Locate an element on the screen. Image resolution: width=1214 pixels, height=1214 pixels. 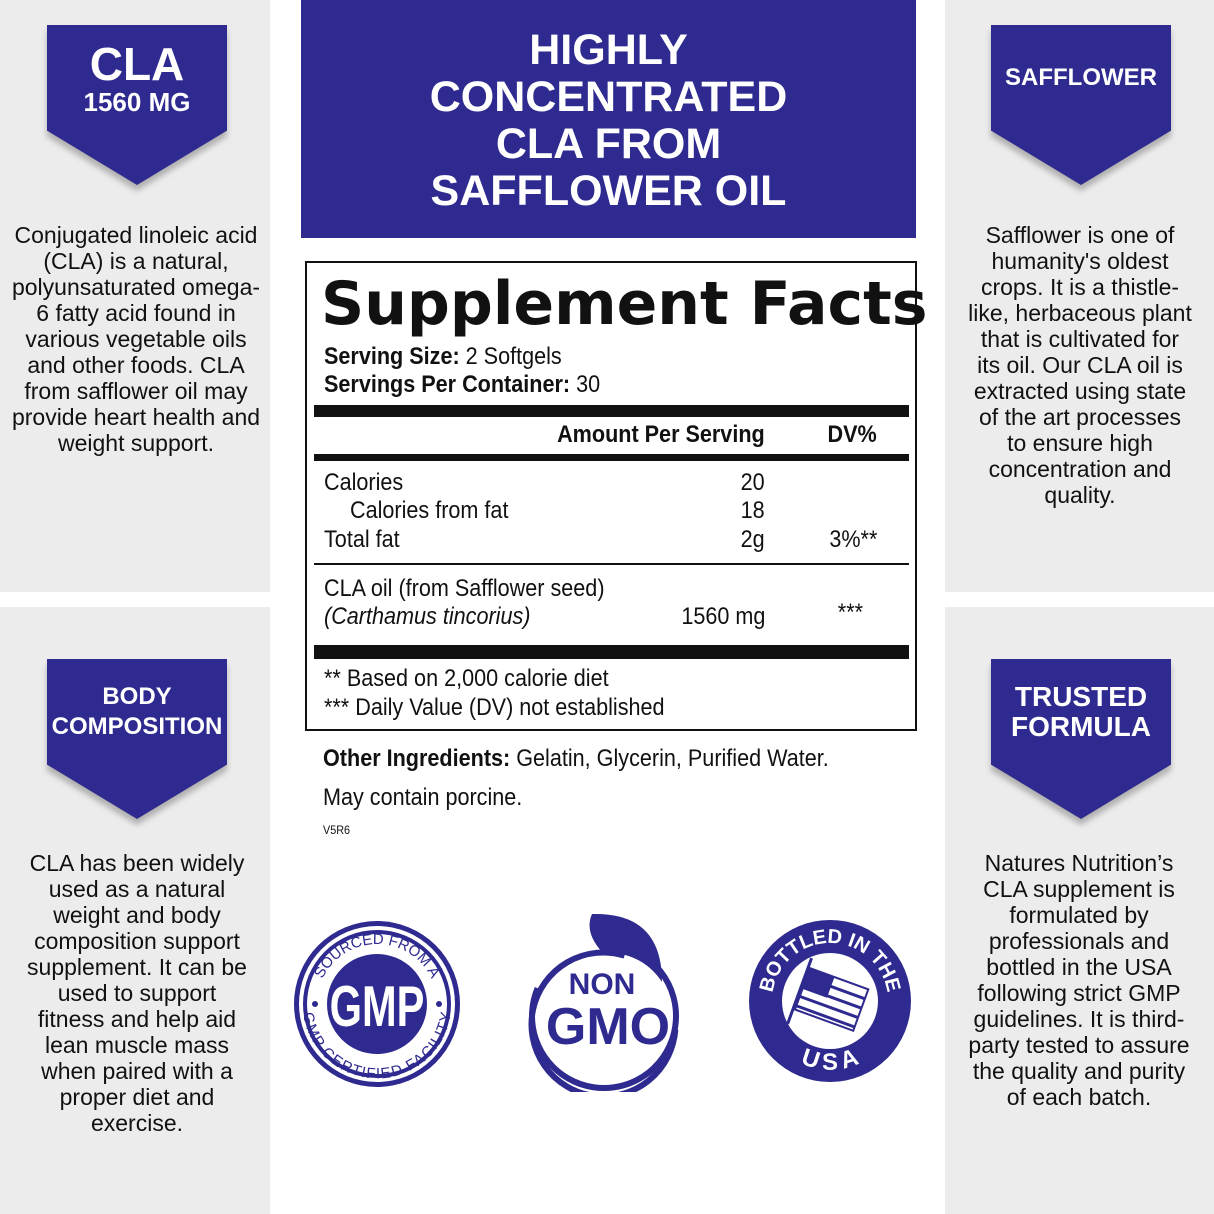
cla-banner: CLA 1560 MG is located at coordinates (137, 105).